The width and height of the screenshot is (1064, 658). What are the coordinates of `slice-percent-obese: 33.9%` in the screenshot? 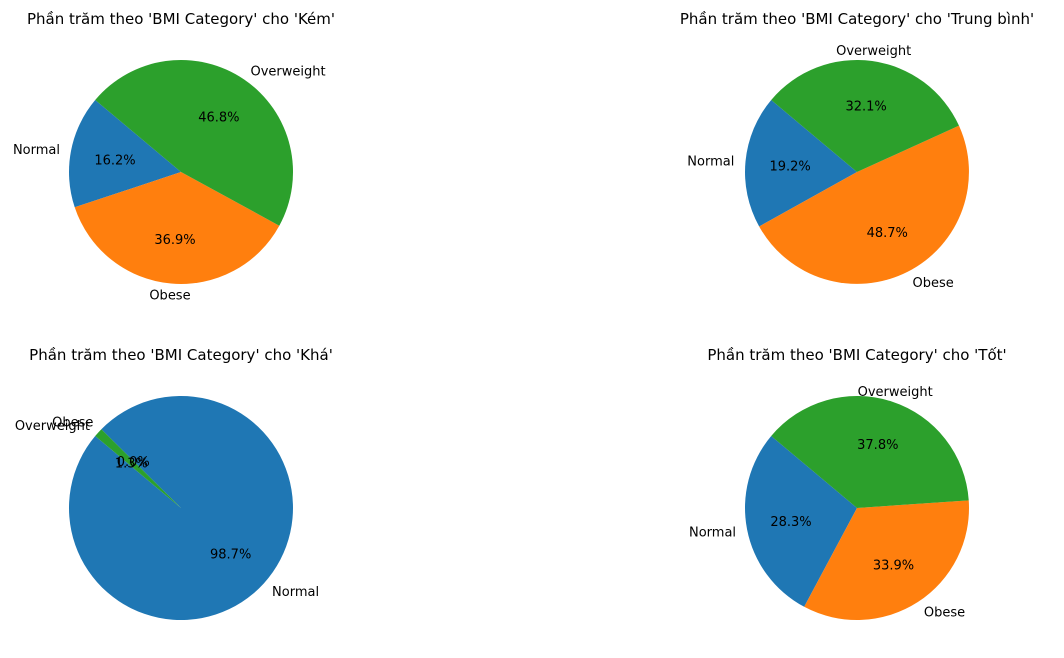 It's located at (893, 565).